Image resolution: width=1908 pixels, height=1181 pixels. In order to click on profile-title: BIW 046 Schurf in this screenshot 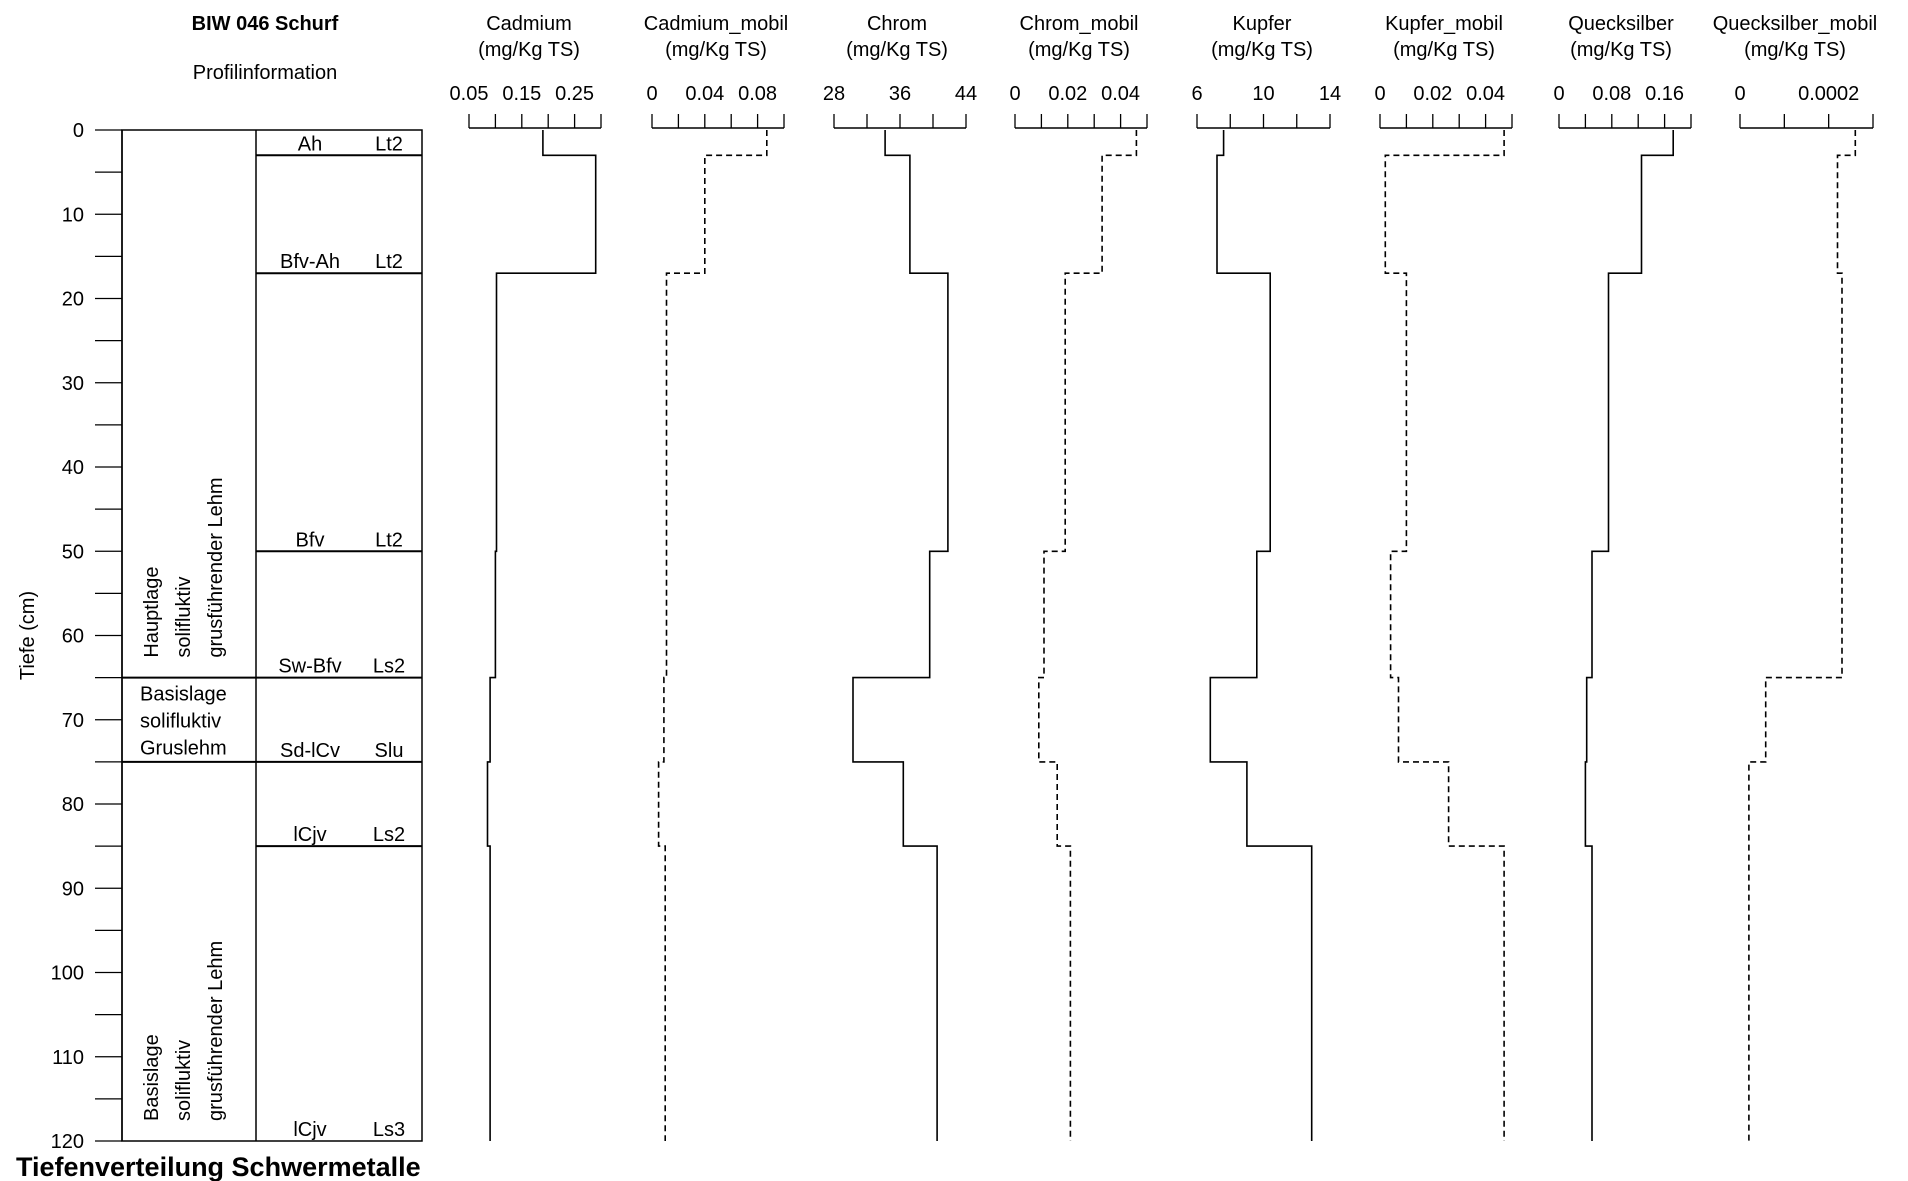, I will do `click(265, 24)`.